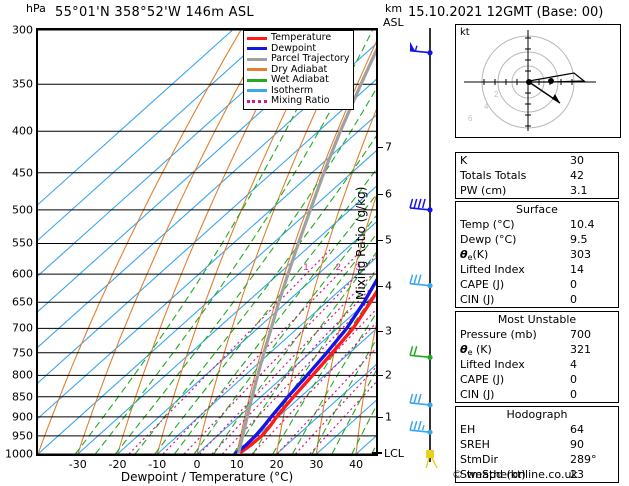 This screenshot has width=629, height=486. Describe the element at coordinates (257, 70) in the screenshot. I see `legend-swatch-dry-adiabat` at that location.